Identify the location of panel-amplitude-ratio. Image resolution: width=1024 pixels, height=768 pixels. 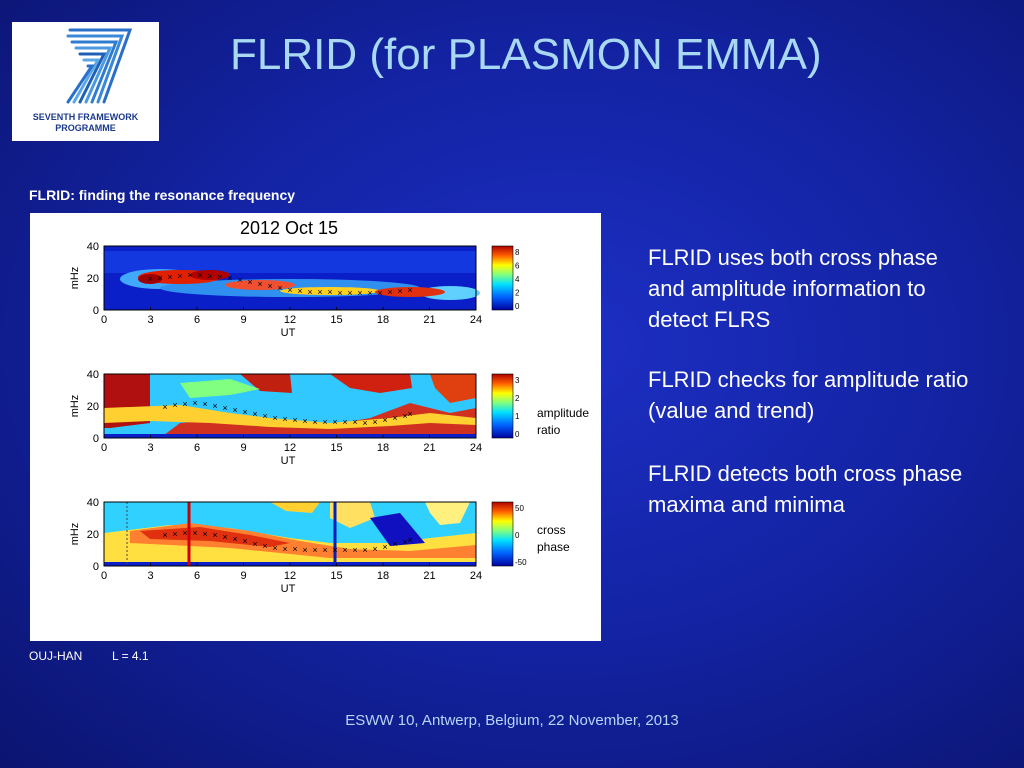
(290, 406).